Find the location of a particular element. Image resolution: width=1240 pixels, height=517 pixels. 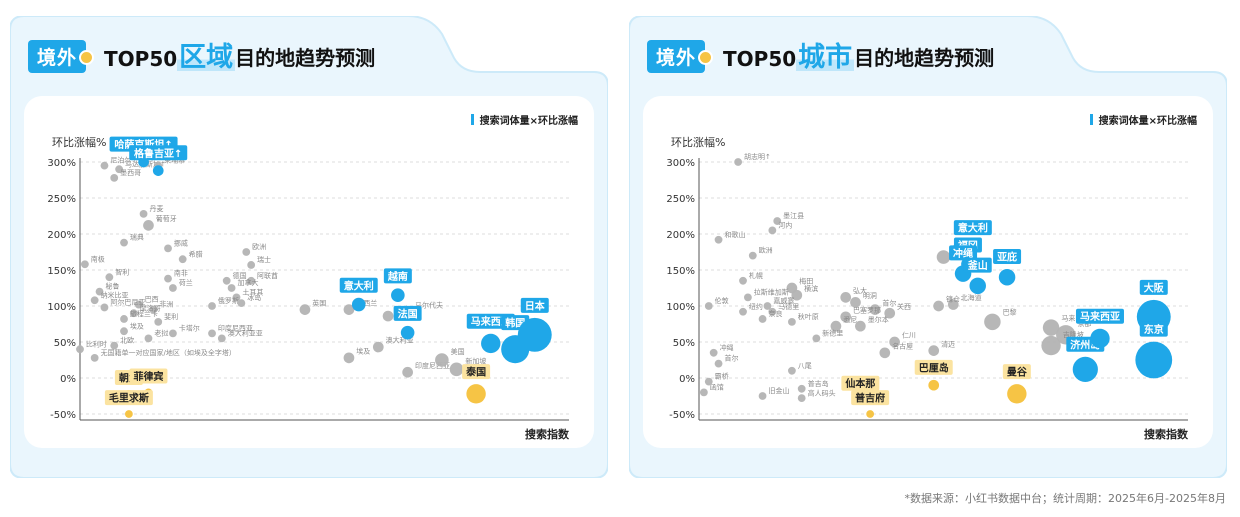

point-label: 新德里 is located at coordinates (832, 333).